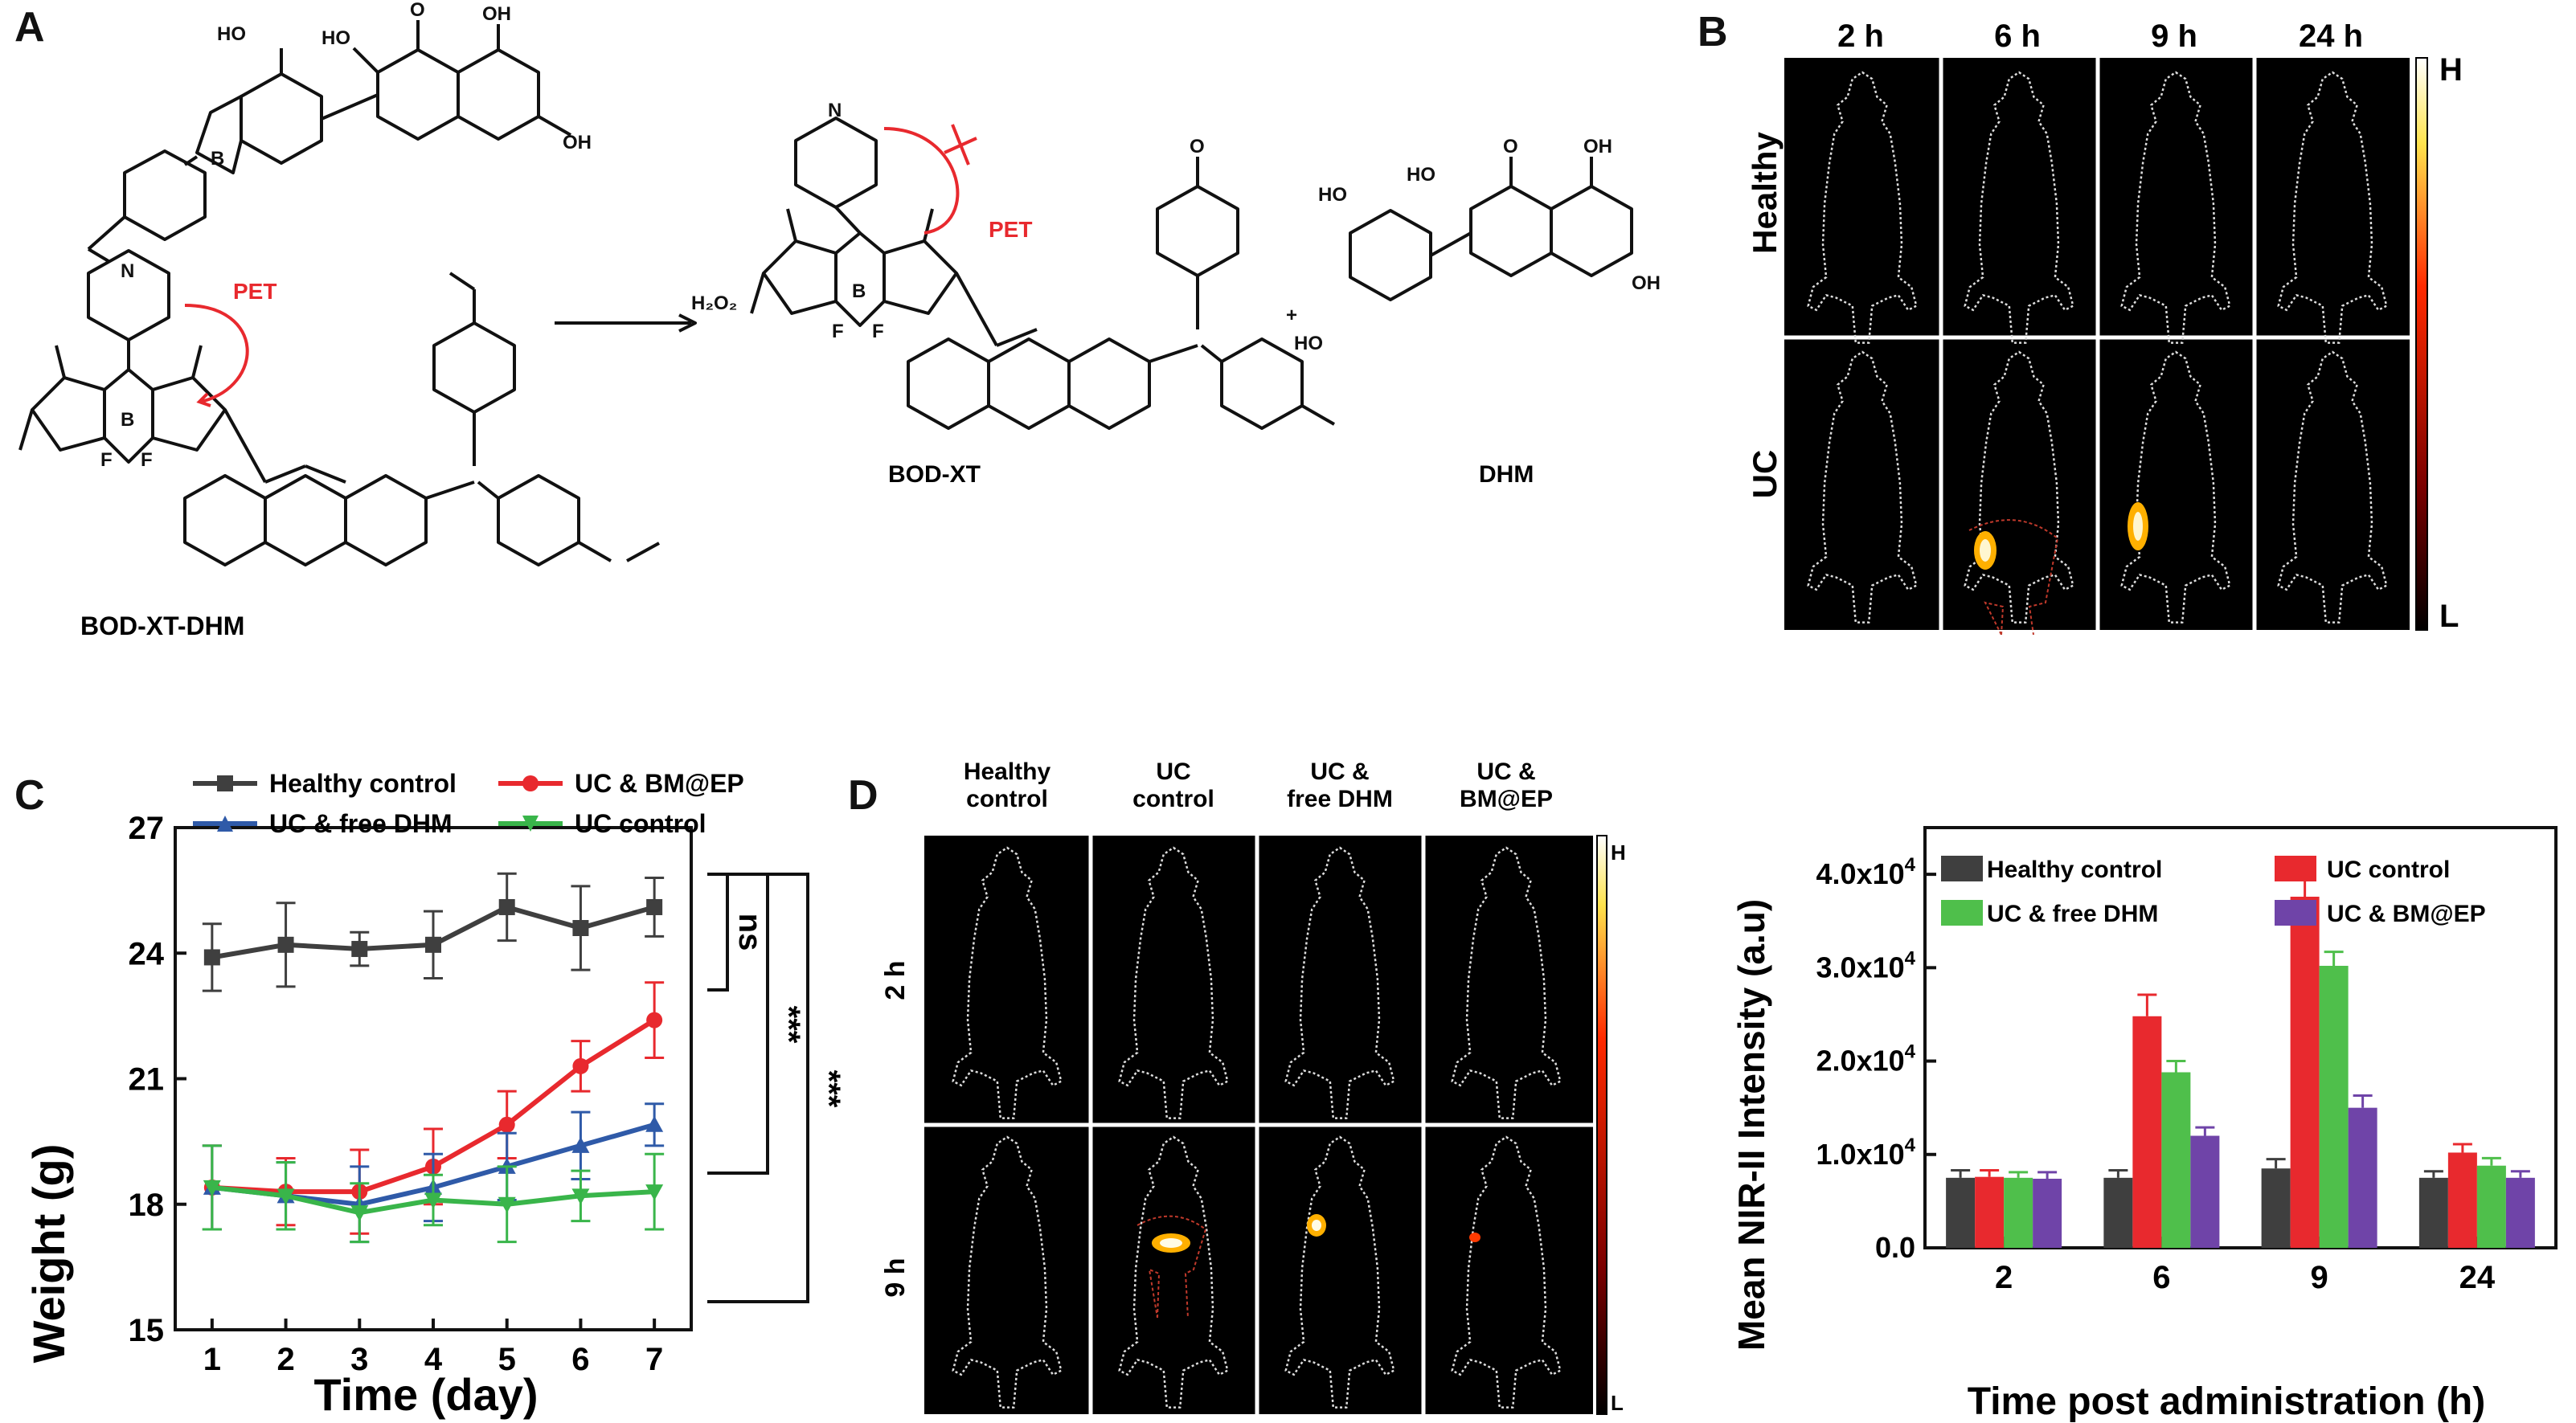 This screenshot has height=1423, width=2576. Describe the element at coordinates (68, 414) in the screenshot. I see `reactant-bodipy-left` at that location.